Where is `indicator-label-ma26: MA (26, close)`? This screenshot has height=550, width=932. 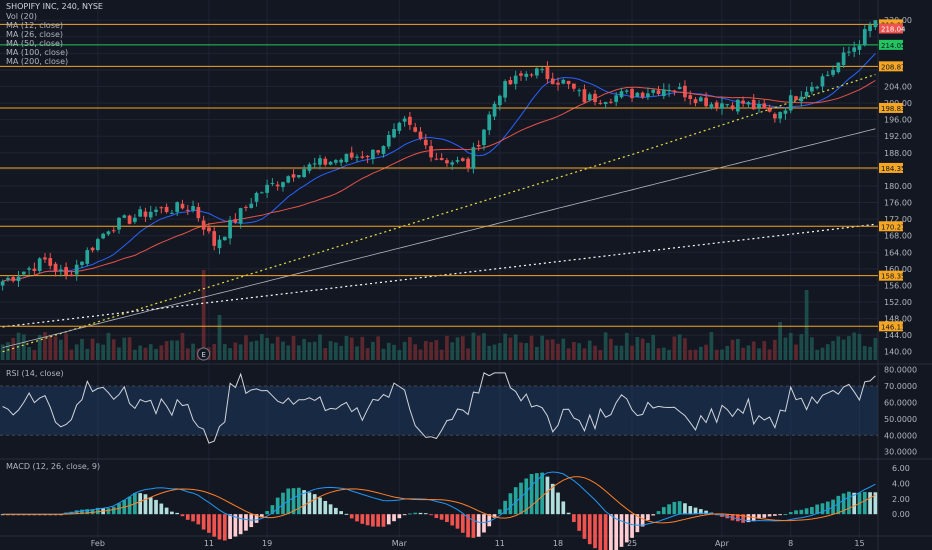 indicator-label-ma26: MA (26, close) is located at coordinates (34, 34).